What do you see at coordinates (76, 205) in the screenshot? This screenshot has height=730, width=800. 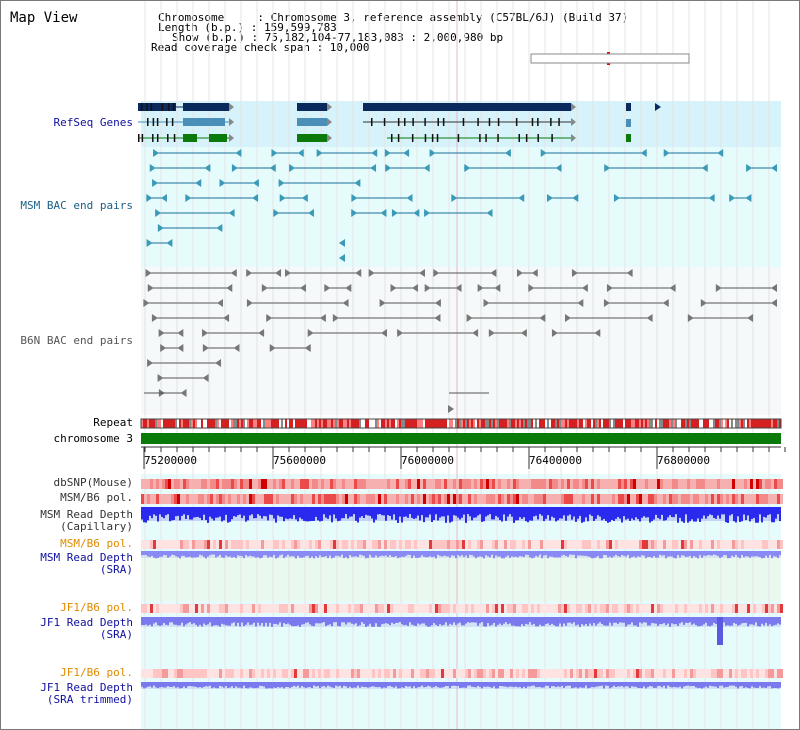 I see `track-label-msm-bac: MSM BAC end pairs` at bounding box center [76, 205].